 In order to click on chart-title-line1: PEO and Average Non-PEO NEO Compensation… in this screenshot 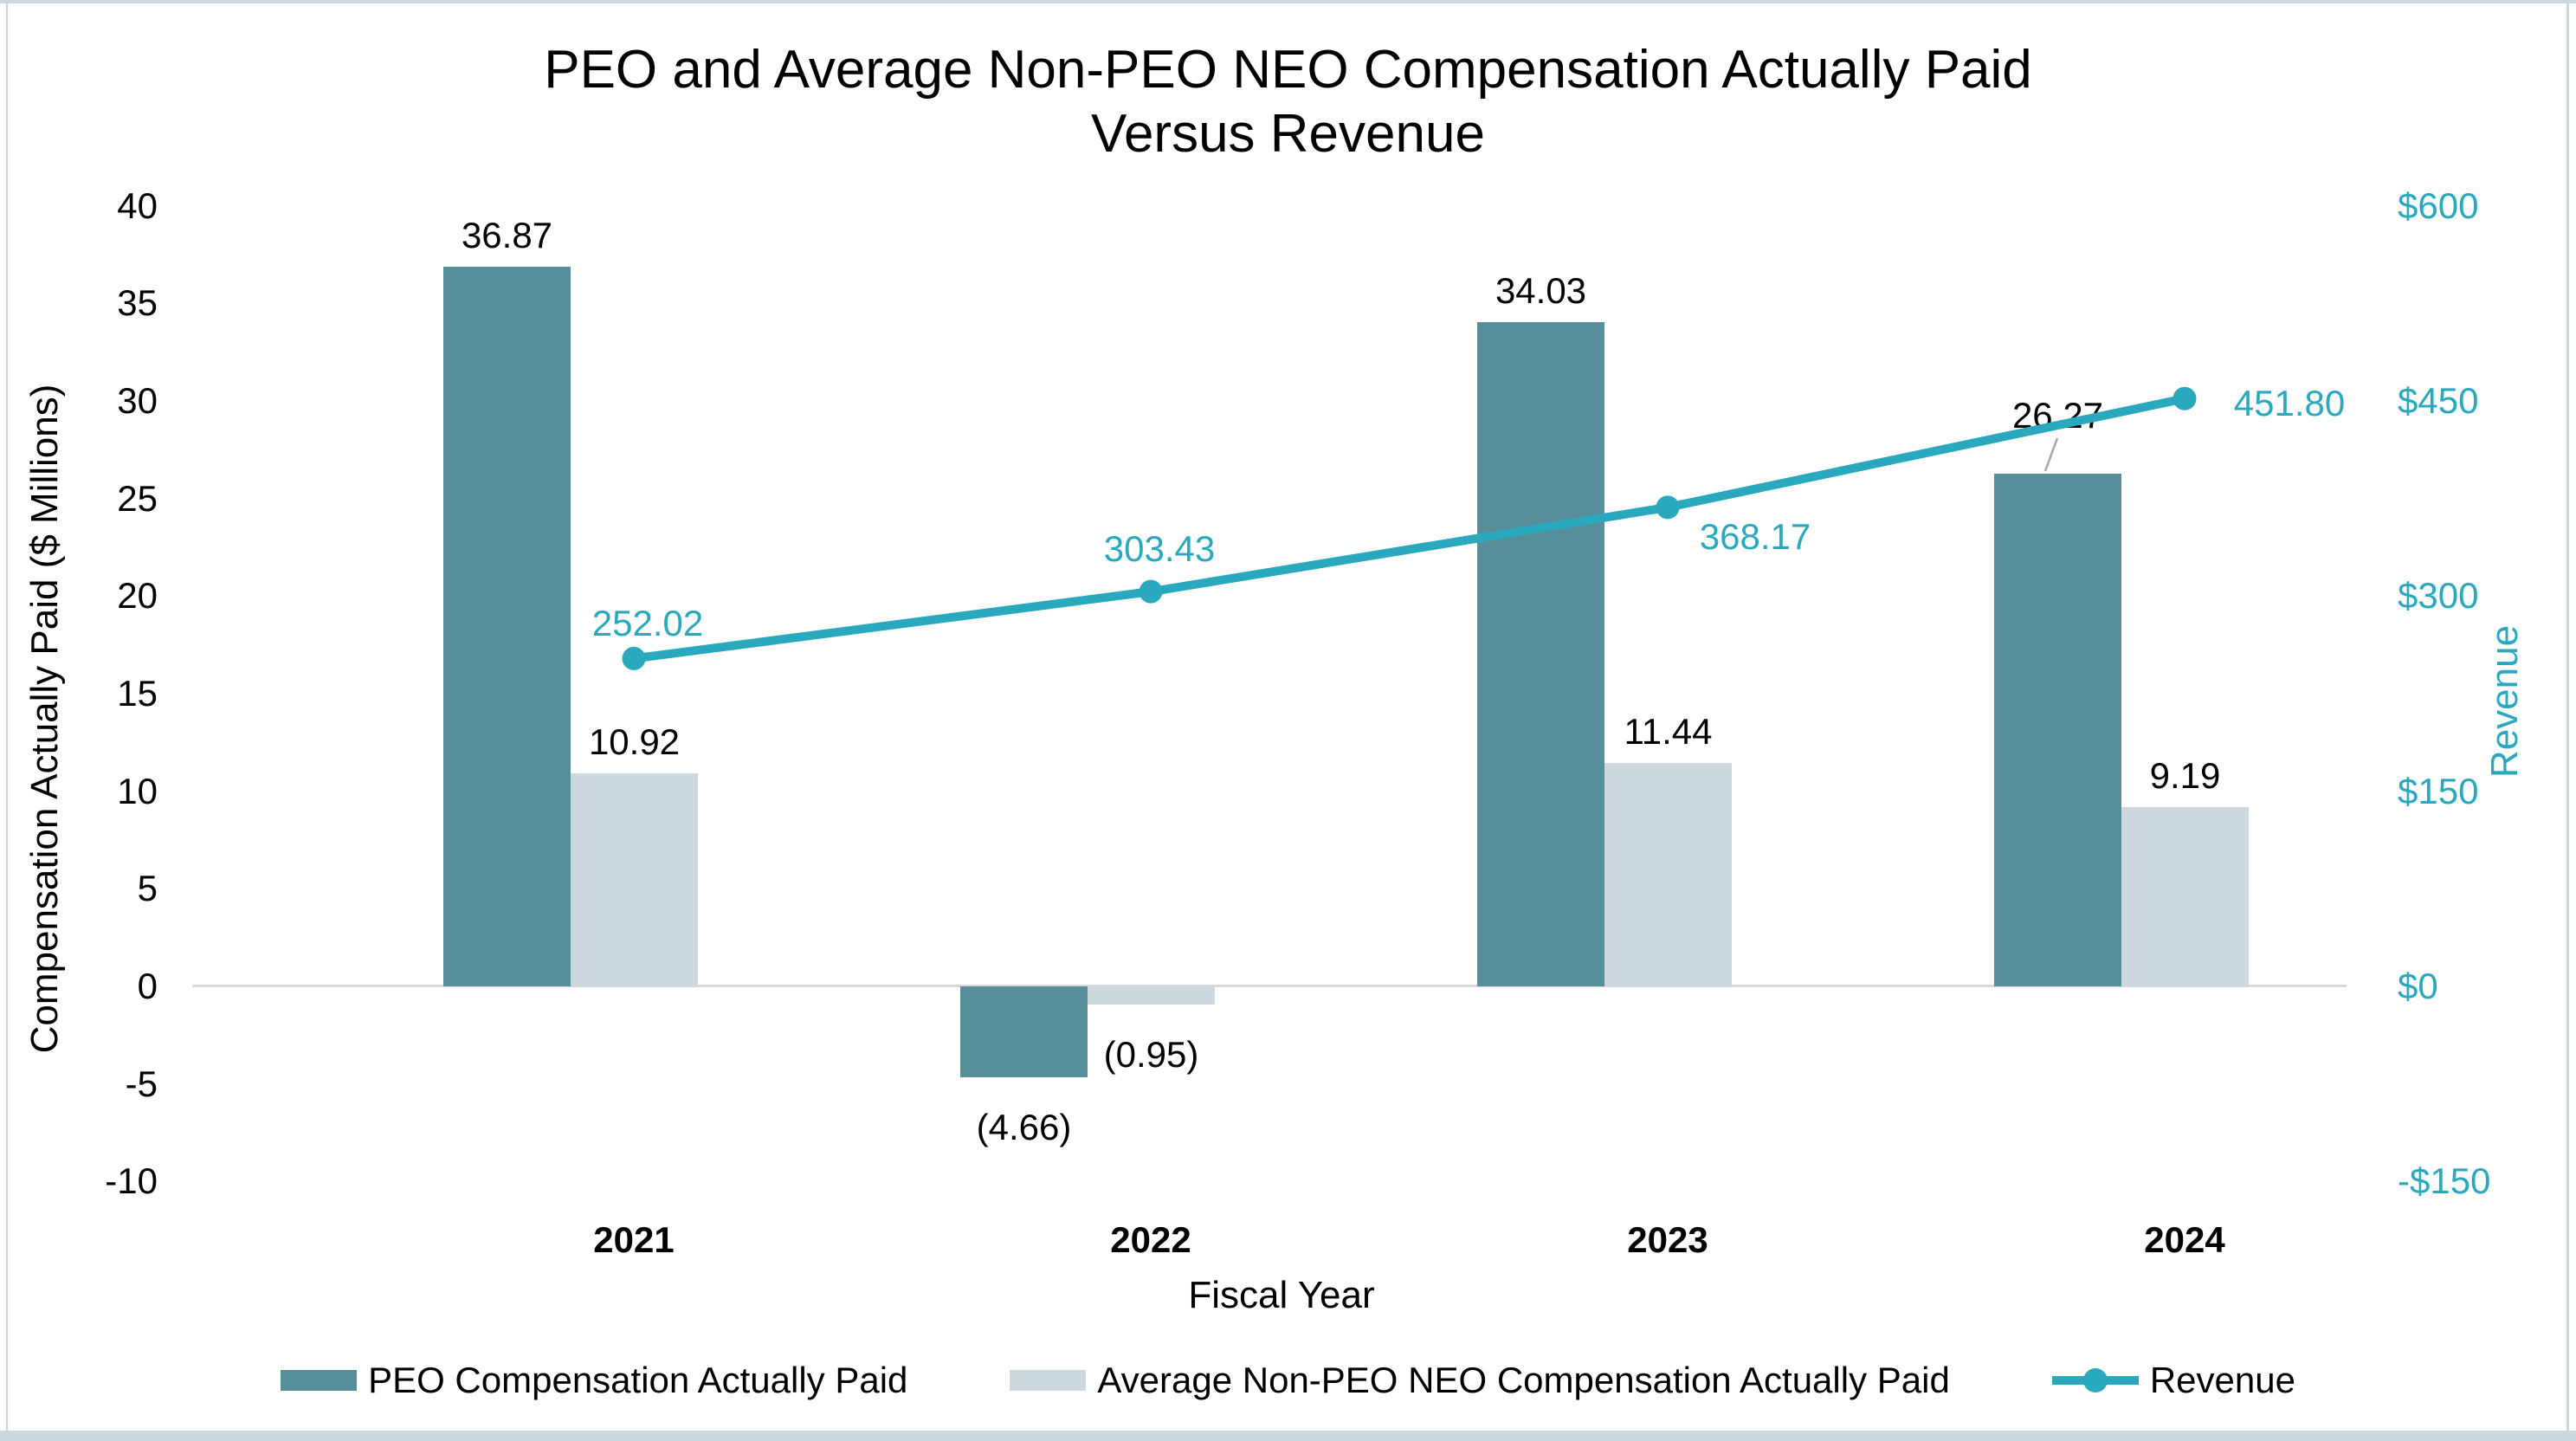, I will do `click(1288, 70)`.